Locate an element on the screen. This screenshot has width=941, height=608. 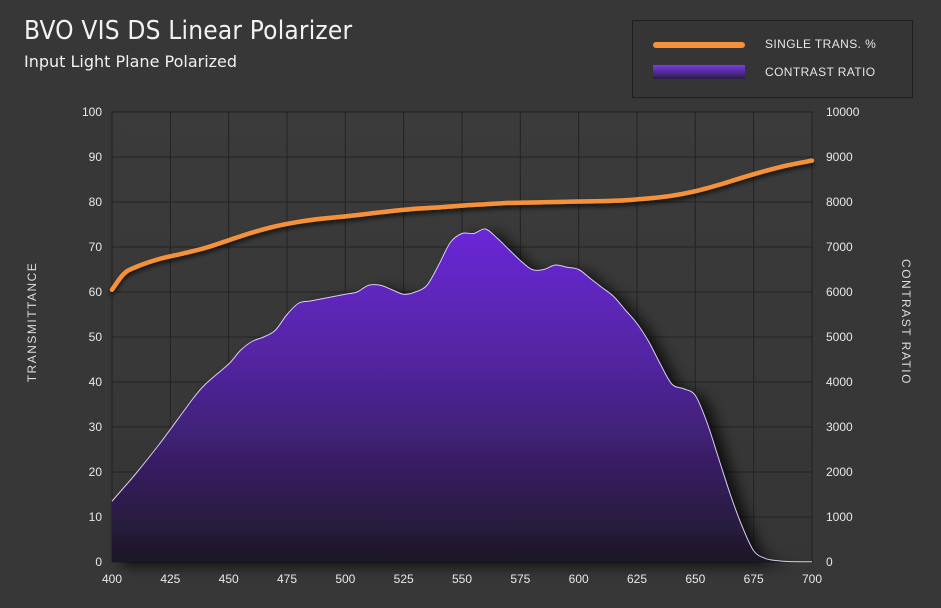
x-tick-label: 500 is located at coordinates (345, 579).